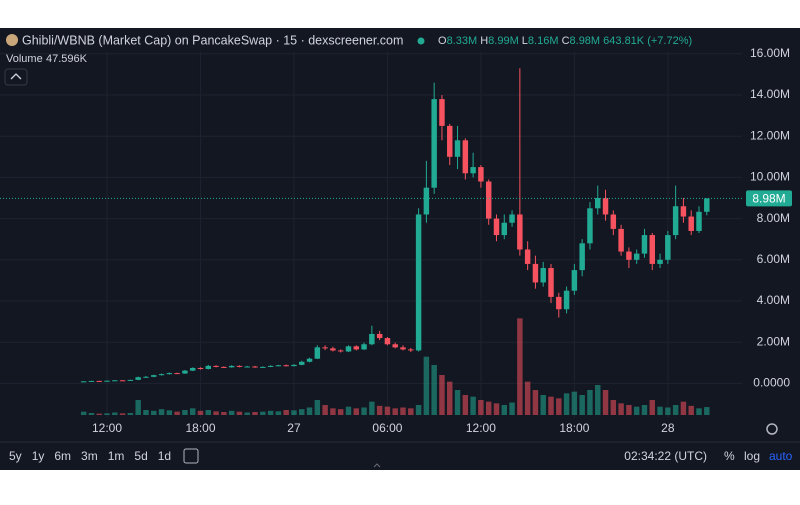 The width and height of the screenshot is (800, 505). I want to click on settings-button, so click(772, 429).